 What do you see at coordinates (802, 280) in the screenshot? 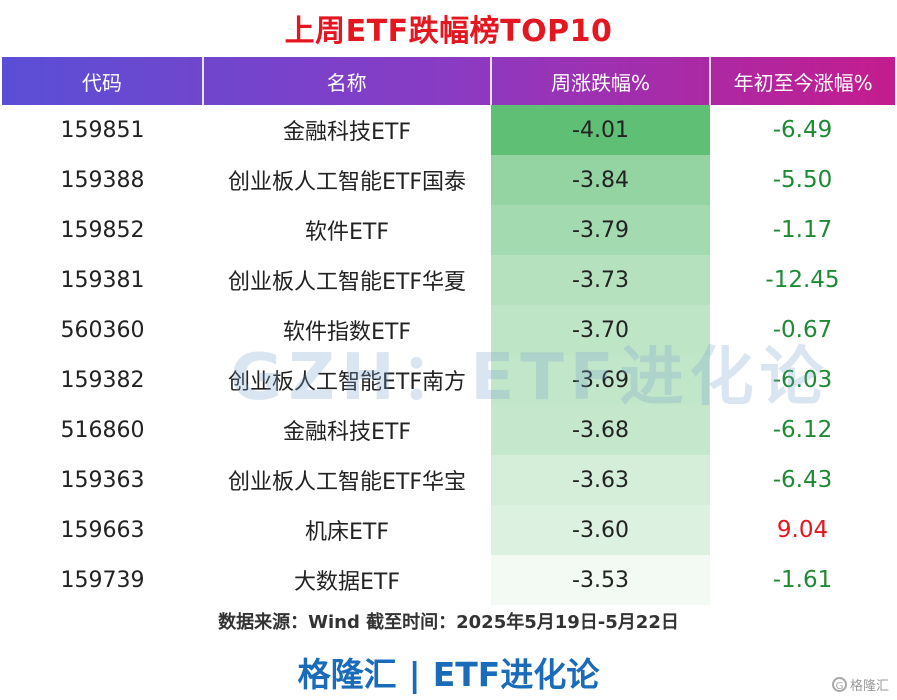
I see `cell-ytd-change: -12.45` at bounding box center [802, 280].